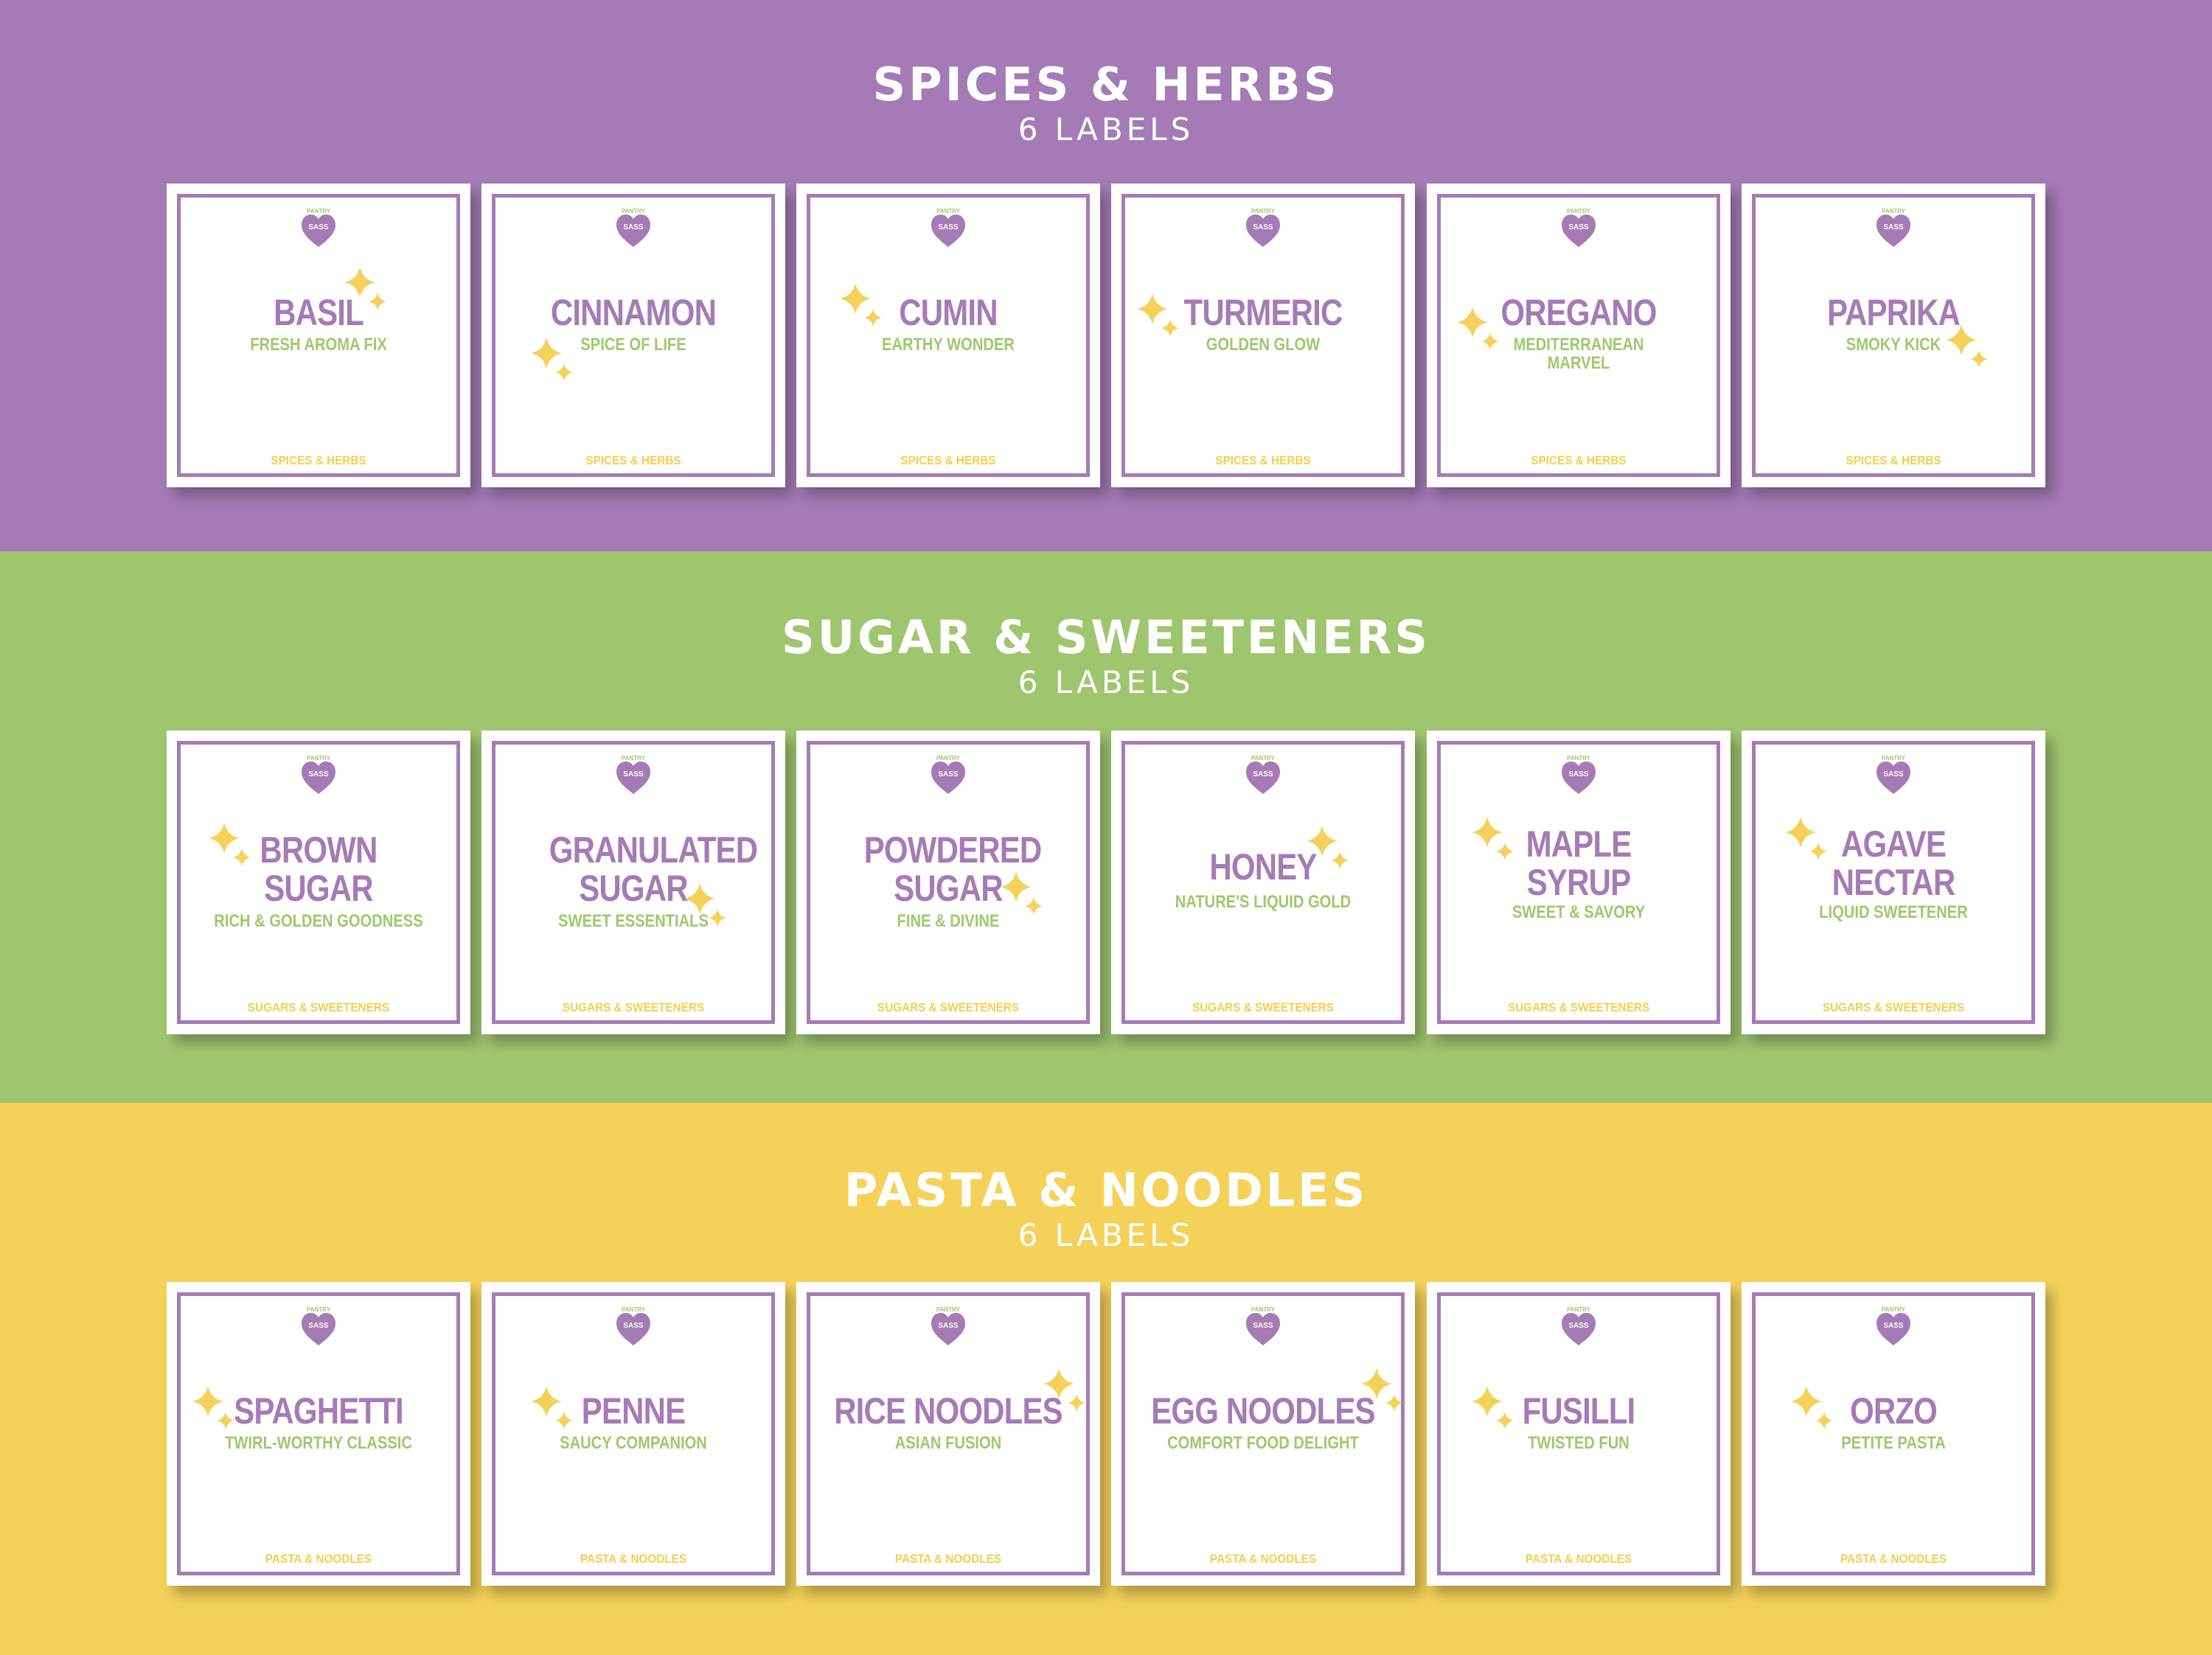 The image size is (2212, 1655). What do you see at coordinates (952, 869) in the screenshot?
I see `label-name: POWDERED SUGAR` at bounding box center [952, 869].